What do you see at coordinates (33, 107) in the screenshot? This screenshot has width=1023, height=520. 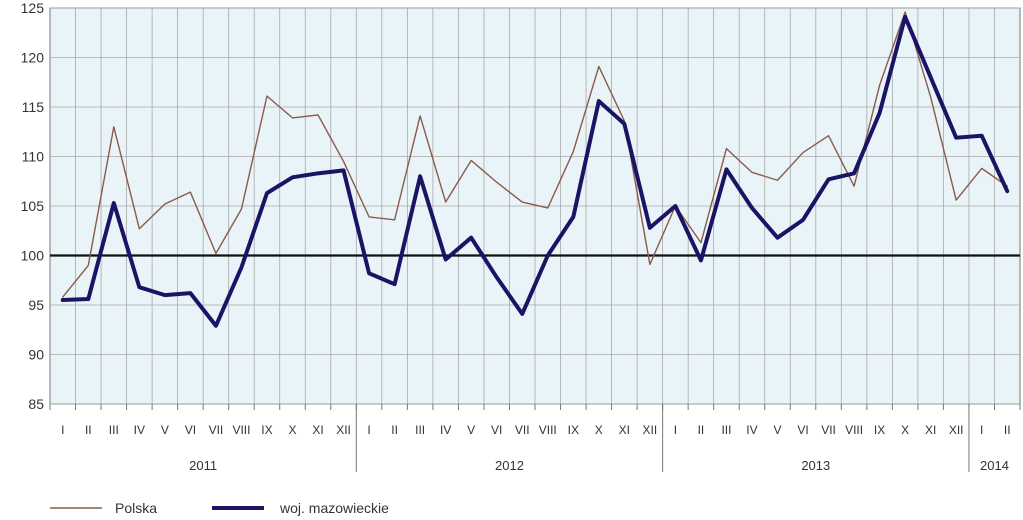 I see `y-tick-label: 115` at bounding box center [33, 107].